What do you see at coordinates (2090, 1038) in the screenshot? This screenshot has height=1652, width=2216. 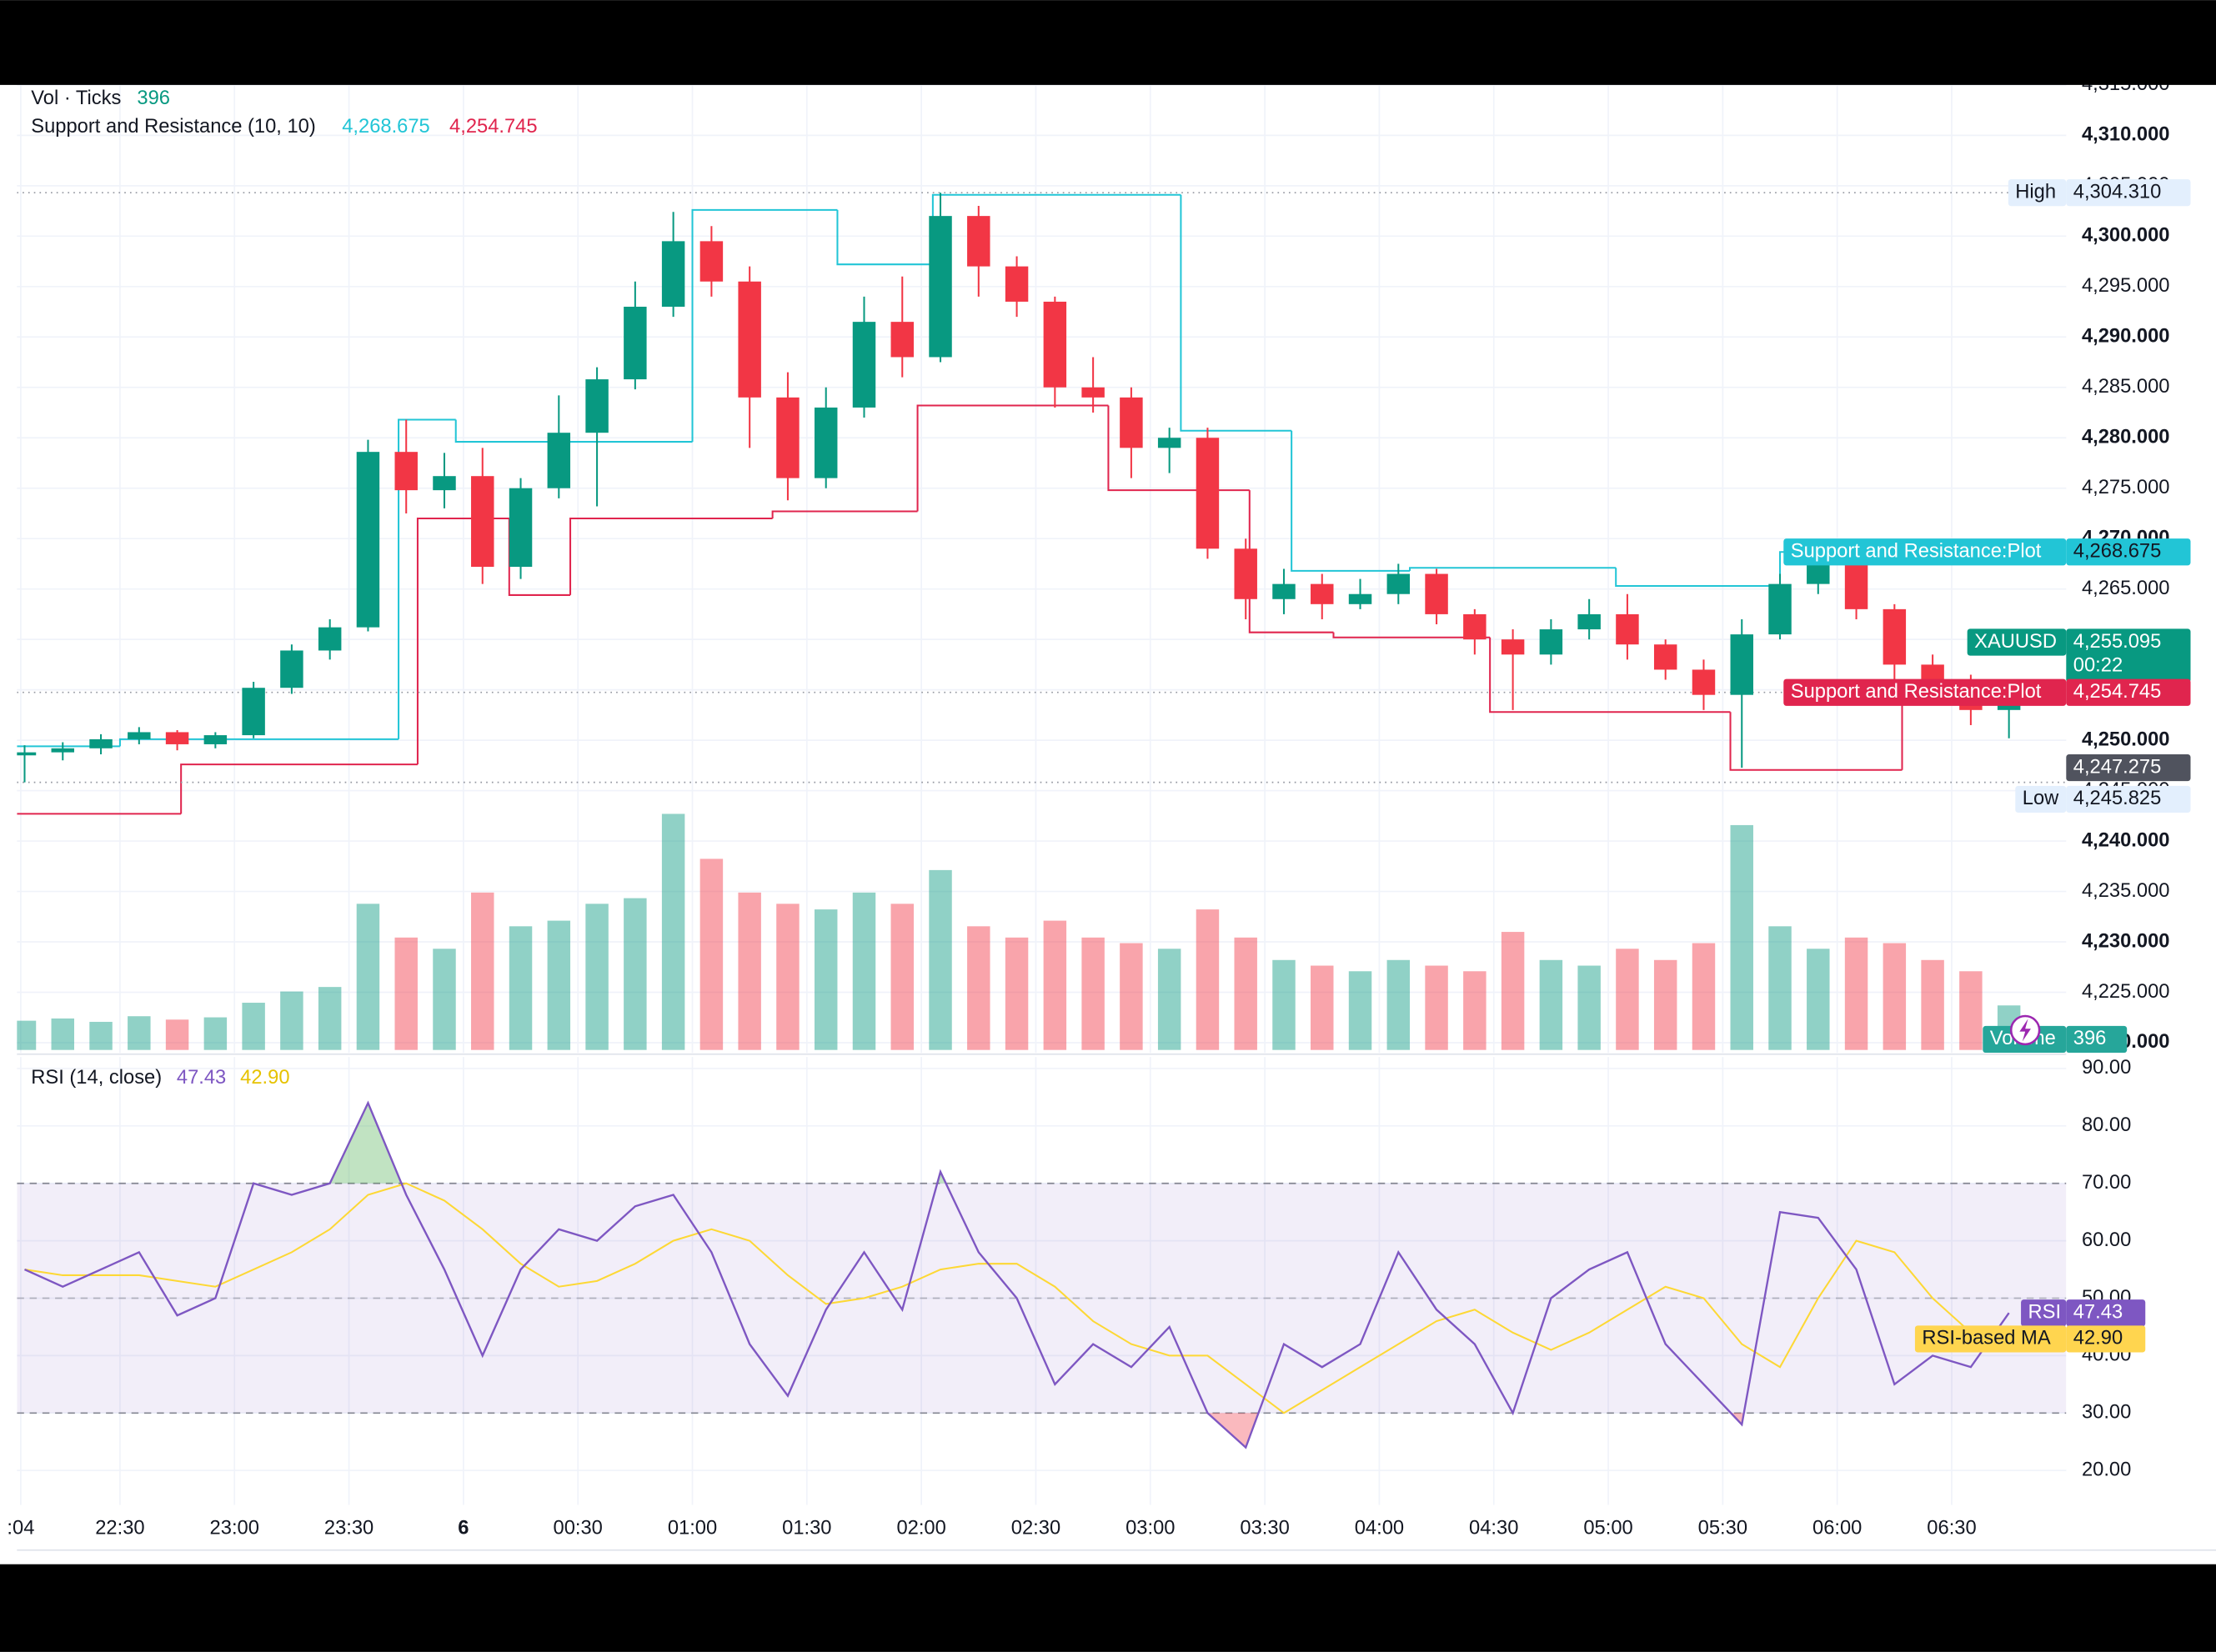 I see `volume-value: 396` at bounding box center [2090, 1038].